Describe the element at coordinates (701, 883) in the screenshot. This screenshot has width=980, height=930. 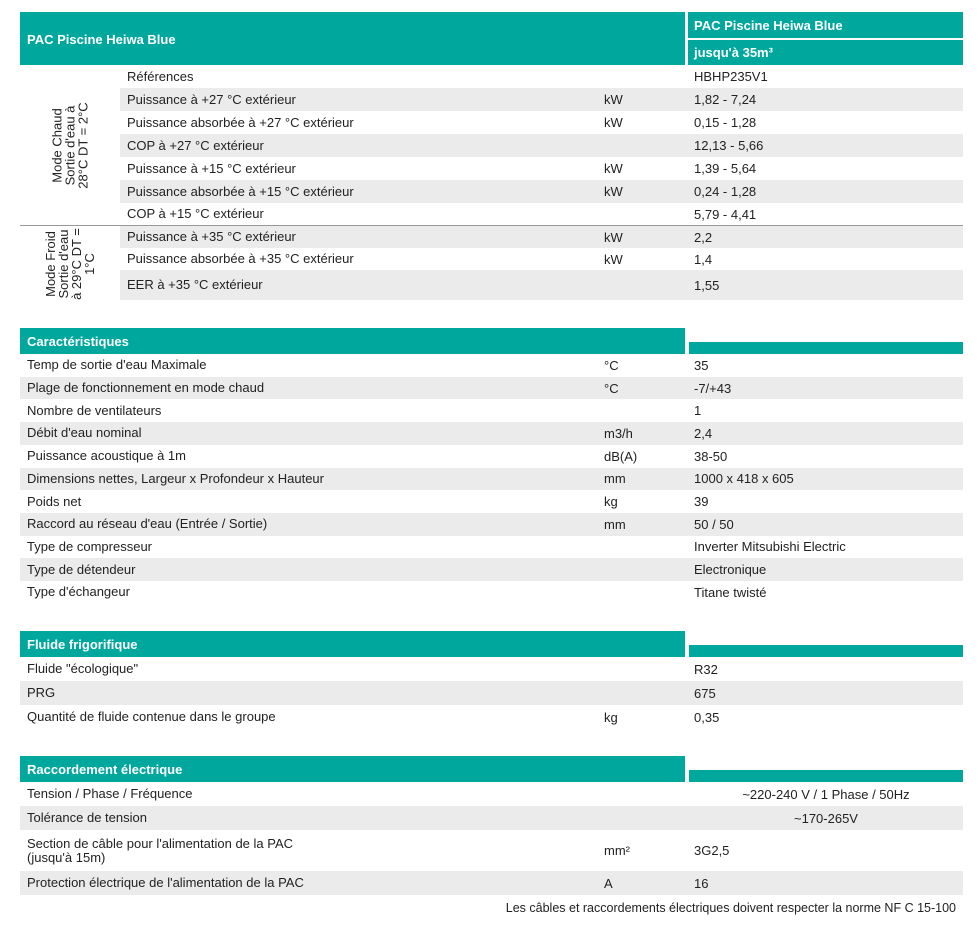
I see `row-value: 16` at that location.